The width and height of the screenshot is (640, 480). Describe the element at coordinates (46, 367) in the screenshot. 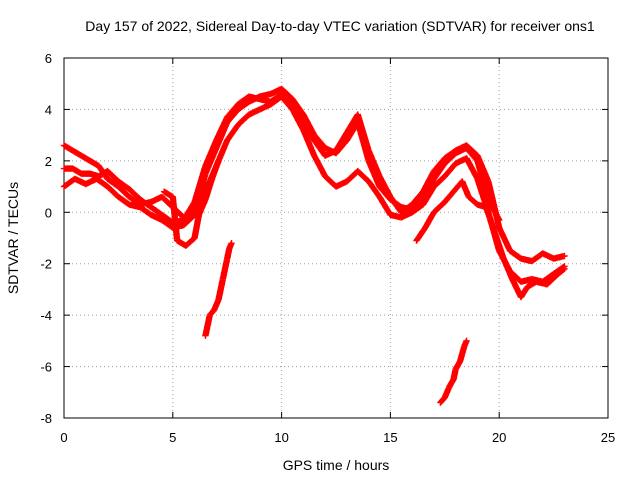

I see `y-tick-label: -6` at that location.